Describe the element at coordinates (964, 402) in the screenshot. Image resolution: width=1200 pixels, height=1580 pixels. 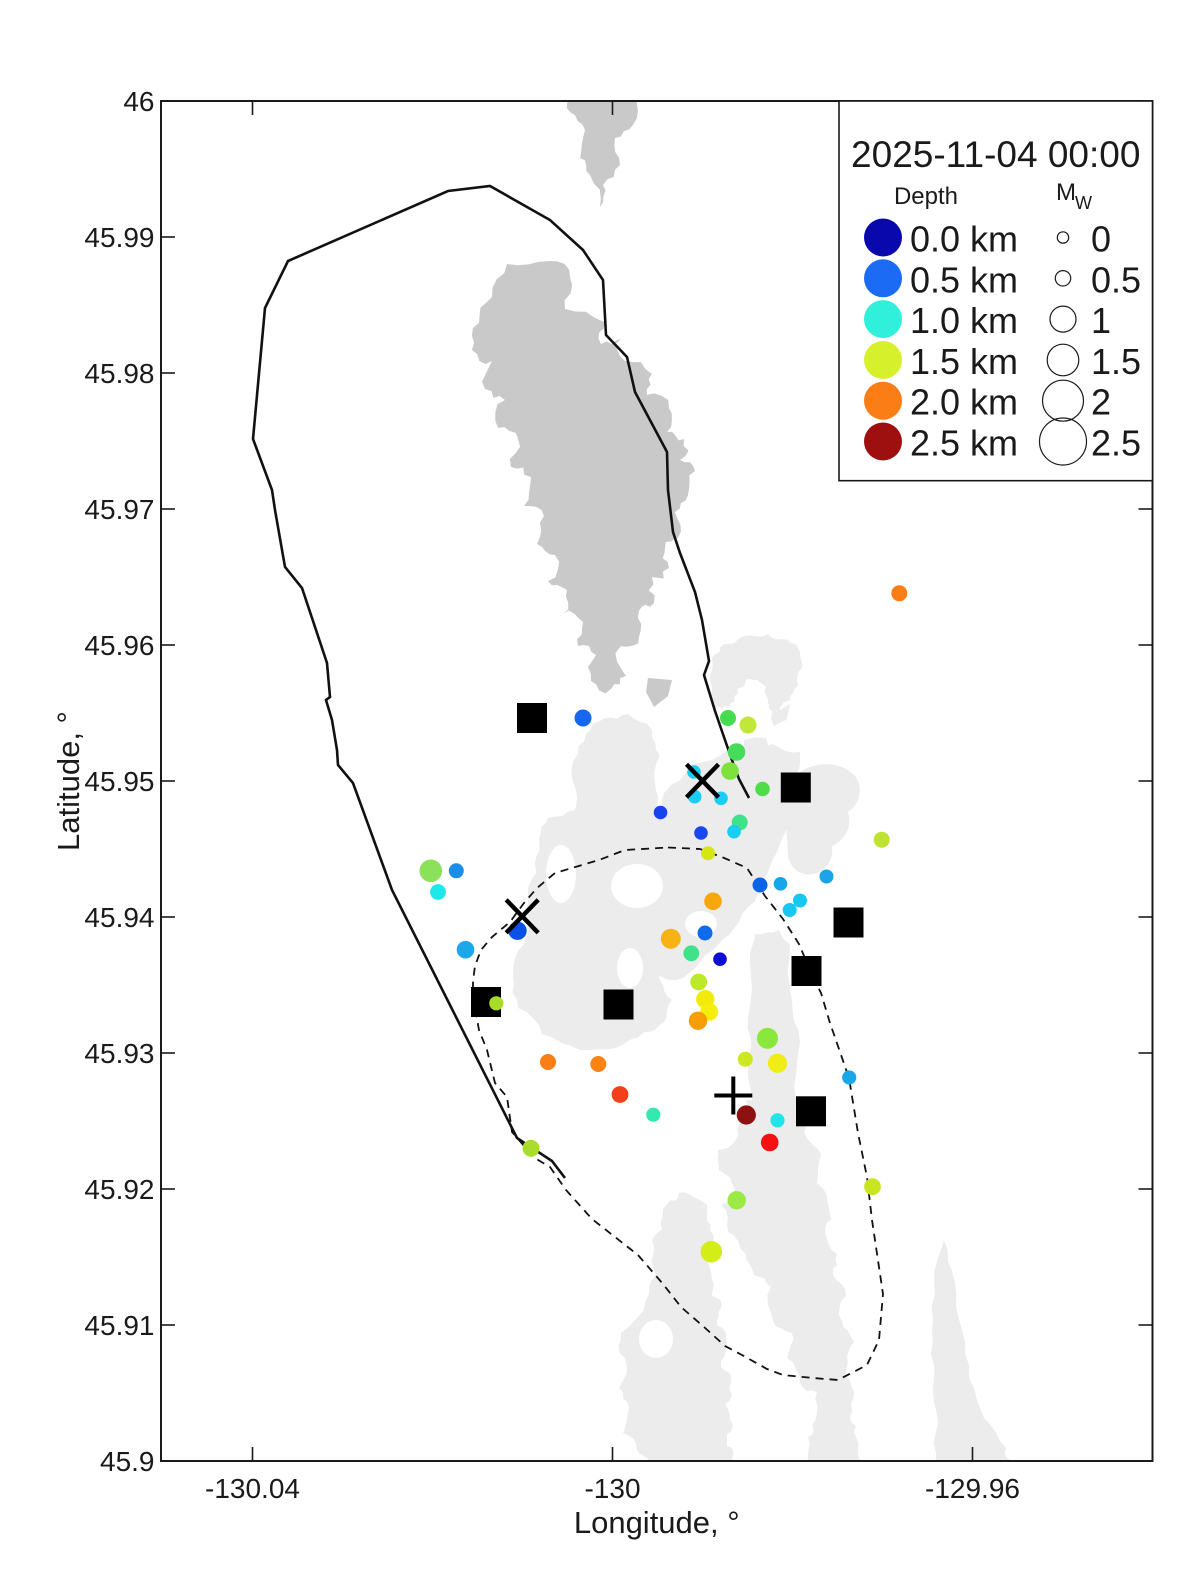
I see `svg-text: 2.0 km` at that location.